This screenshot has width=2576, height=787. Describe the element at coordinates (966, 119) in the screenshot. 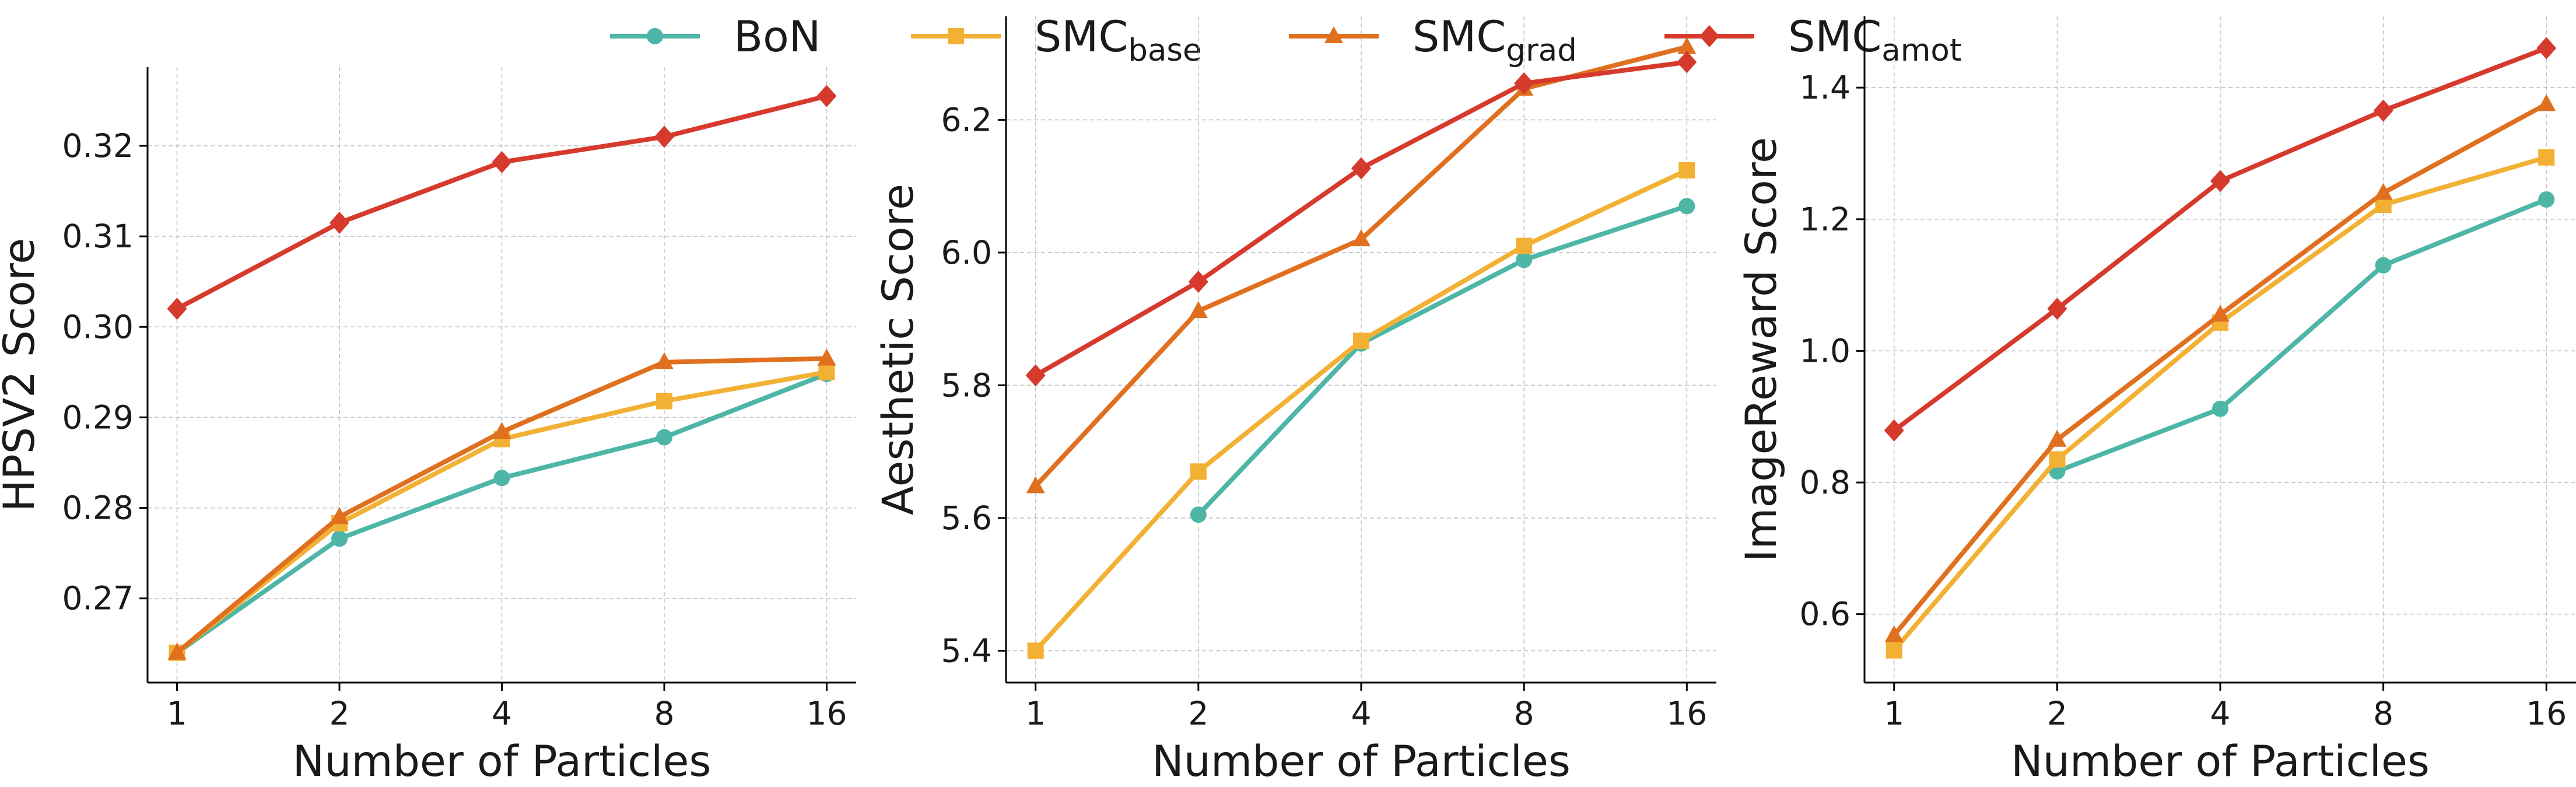

I see `y-tick-label: 6.2` at that location.